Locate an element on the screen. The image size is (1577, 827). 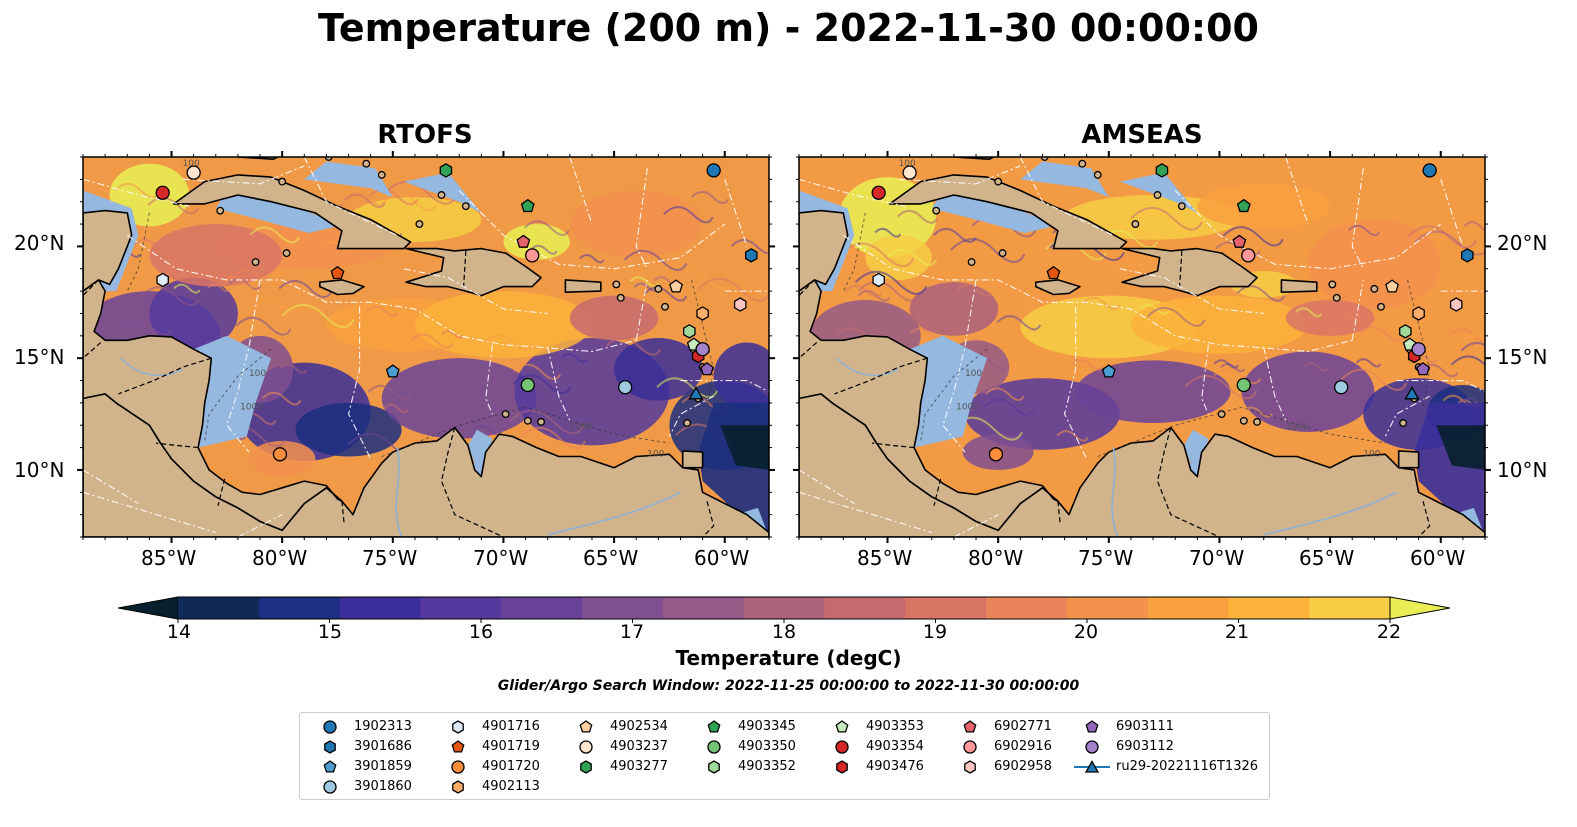
legend-label: 3901859 is located at coordinates (383, 766).